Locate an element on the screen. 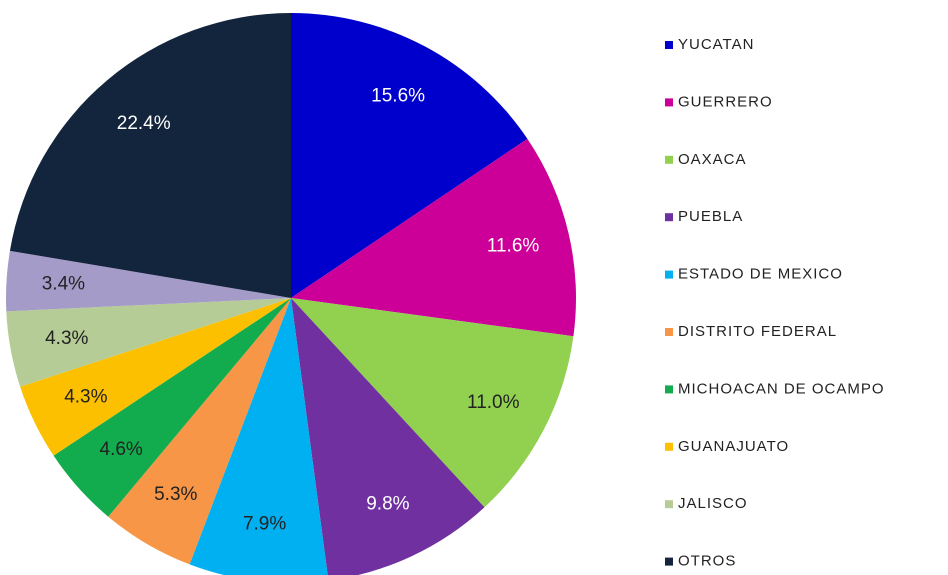 The height and width of the screenshot is (575, 948). slice-label: 5.3% is located at coordinates (175, 494).